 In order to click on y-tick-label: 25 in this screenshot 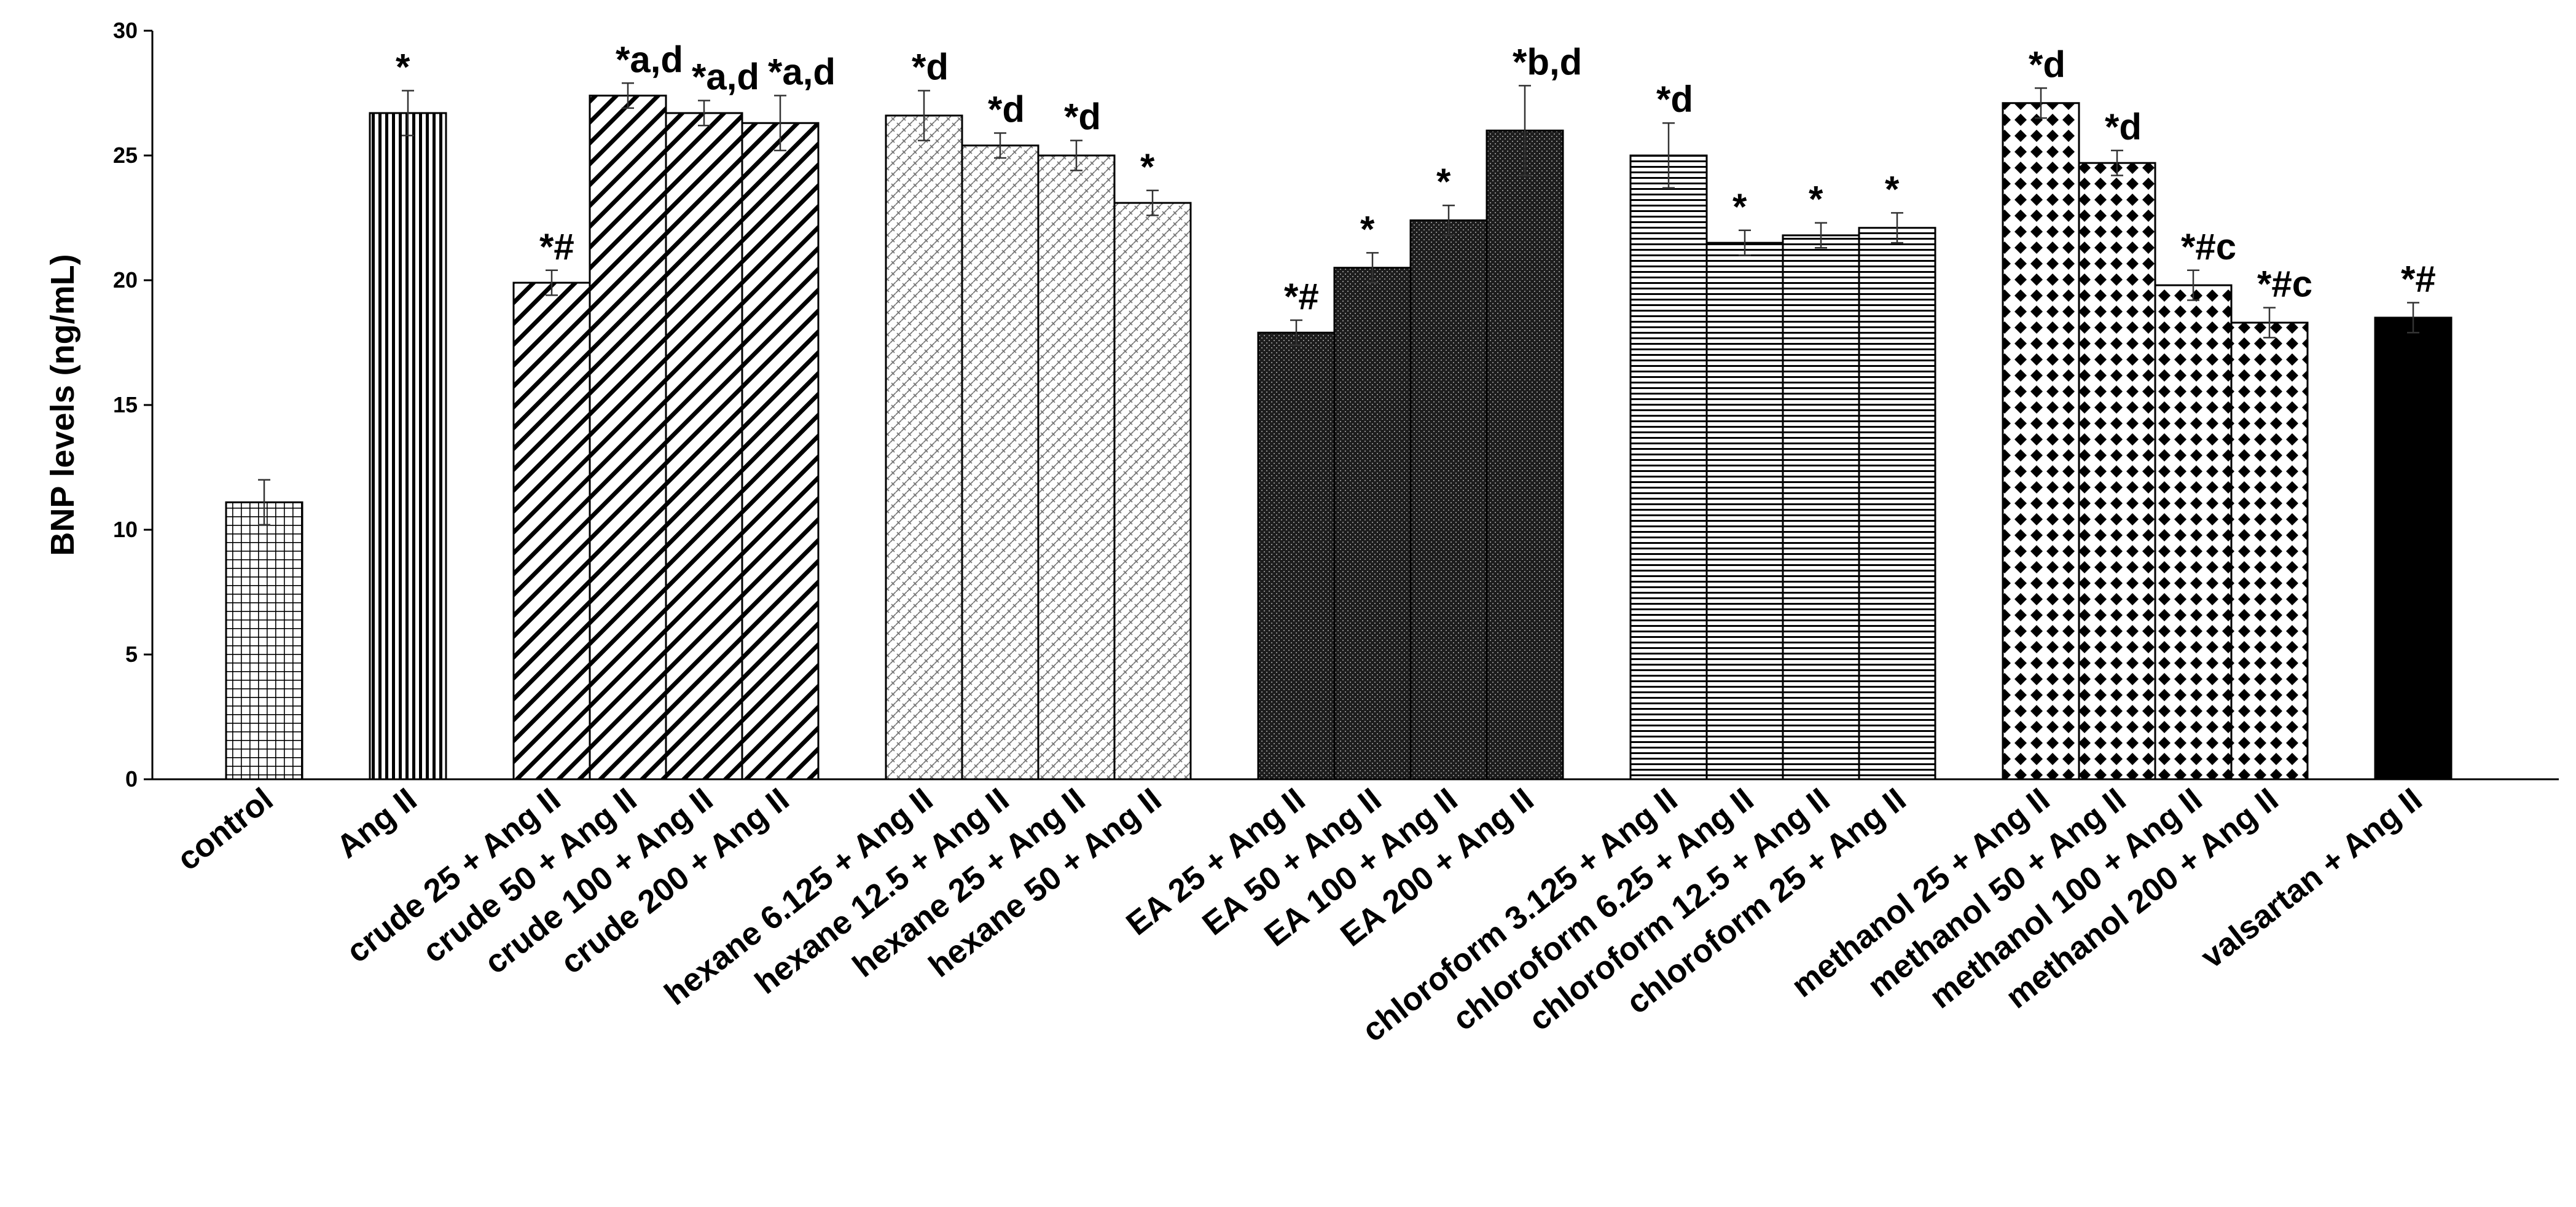, I will do `click(125, 155)`.